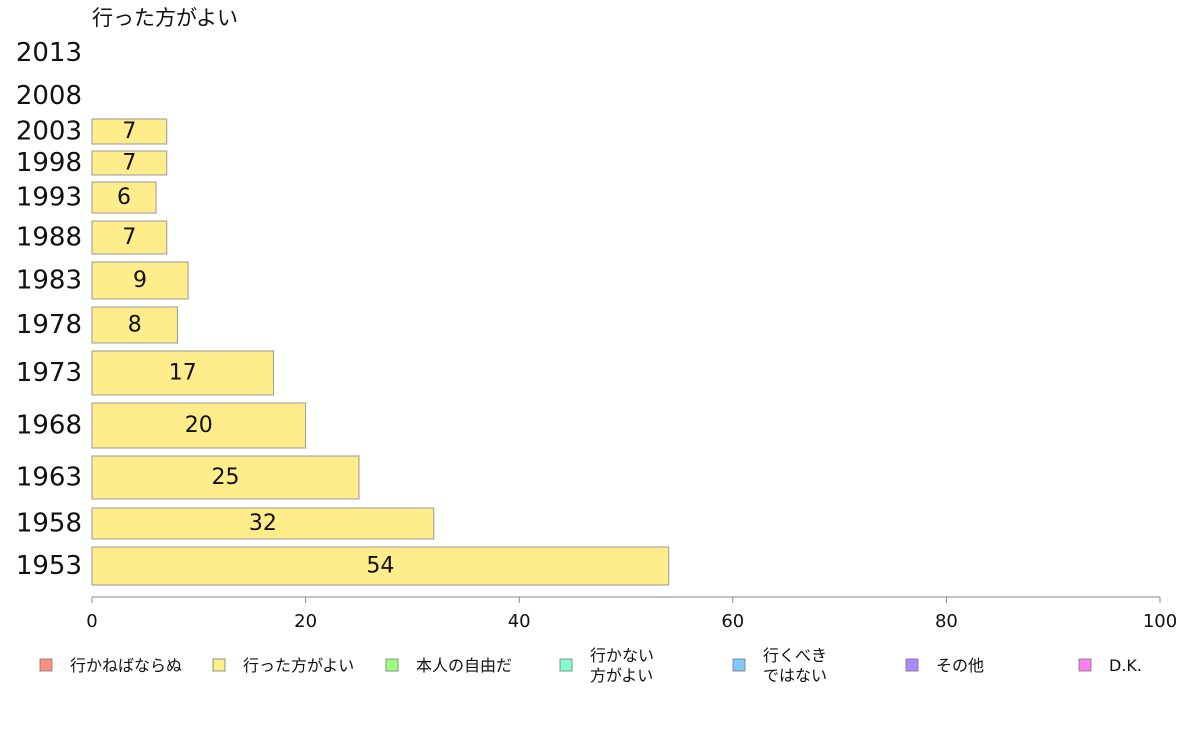 The height and width of the screenshot is (736, 1188). I want to click on bar-value-label: 8, so click(135, 325).